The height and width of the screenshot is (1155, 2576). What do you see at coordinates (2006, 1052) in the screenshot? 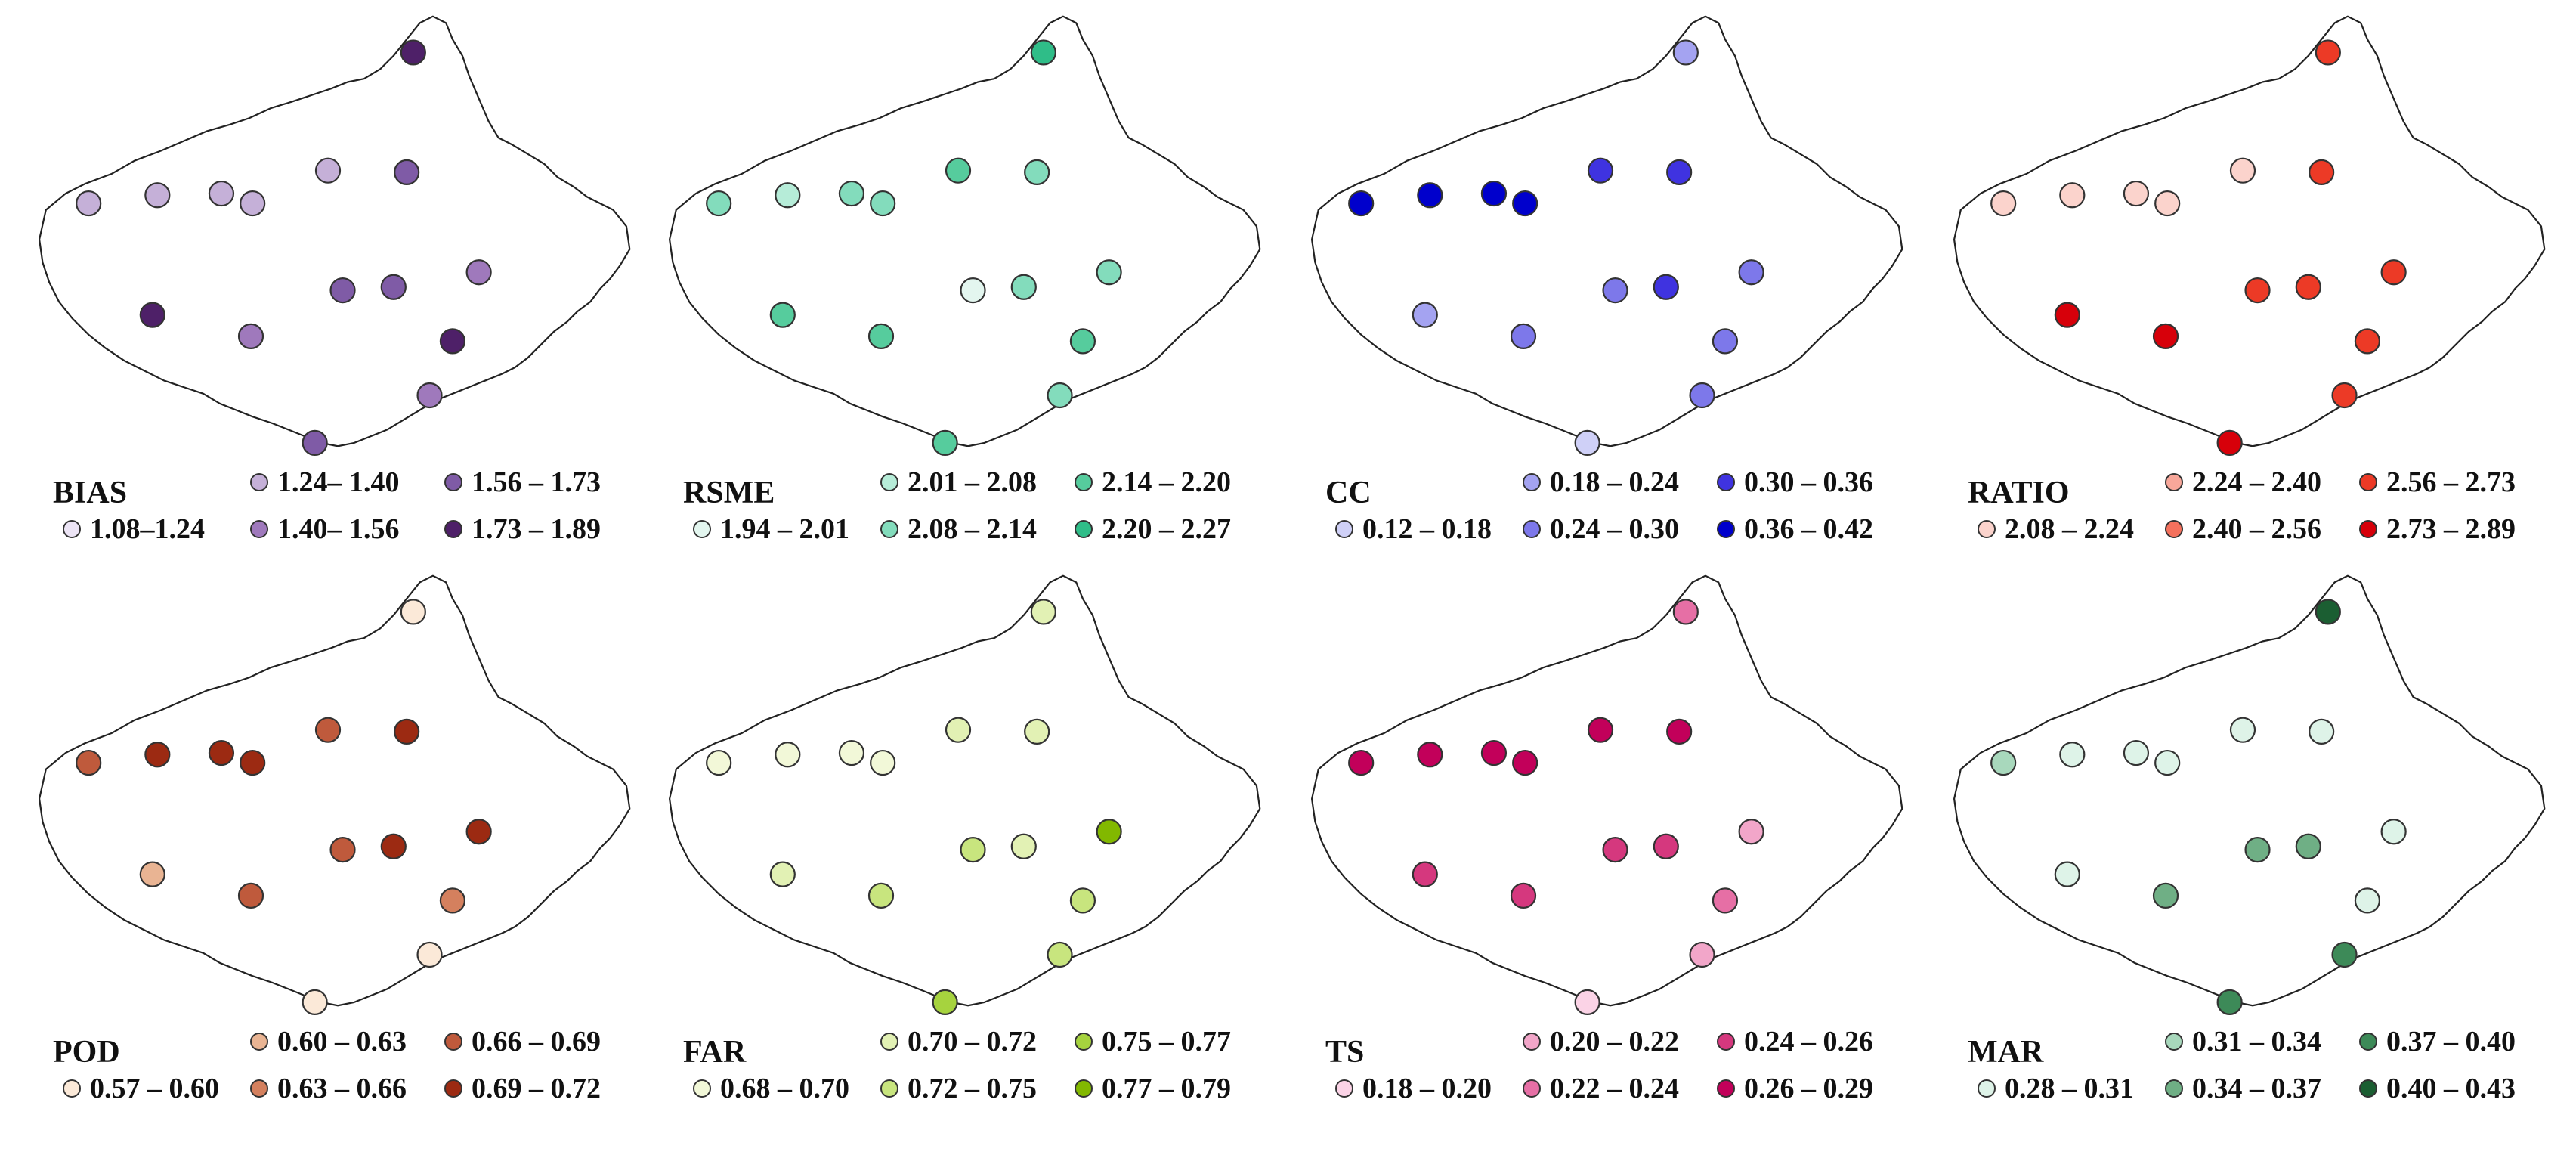
I see `panel-label: MAR` at bounding box center [2006, 1052].